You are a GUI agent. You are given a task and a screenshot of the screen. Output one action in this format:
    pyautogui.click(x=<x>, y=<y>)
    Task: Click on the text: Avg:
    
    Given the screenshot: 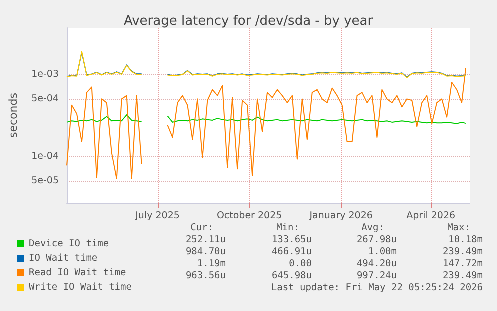 What is the action you would take?
    pyautogui.click(x=373, y=228)
    